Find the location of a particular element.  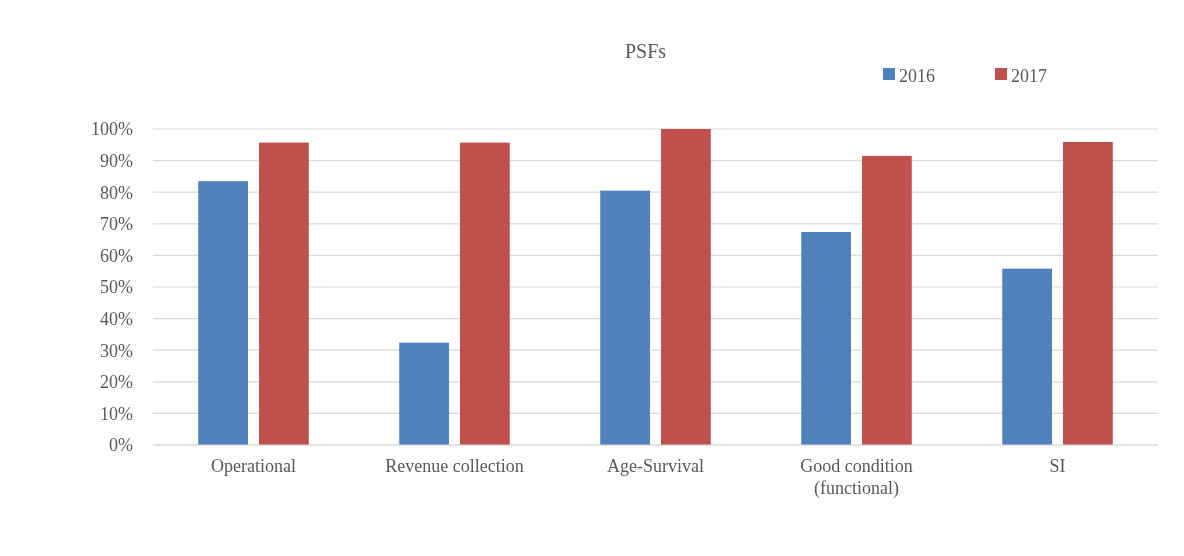

y-tick-label: 10% is located at coordinates (116, 413).